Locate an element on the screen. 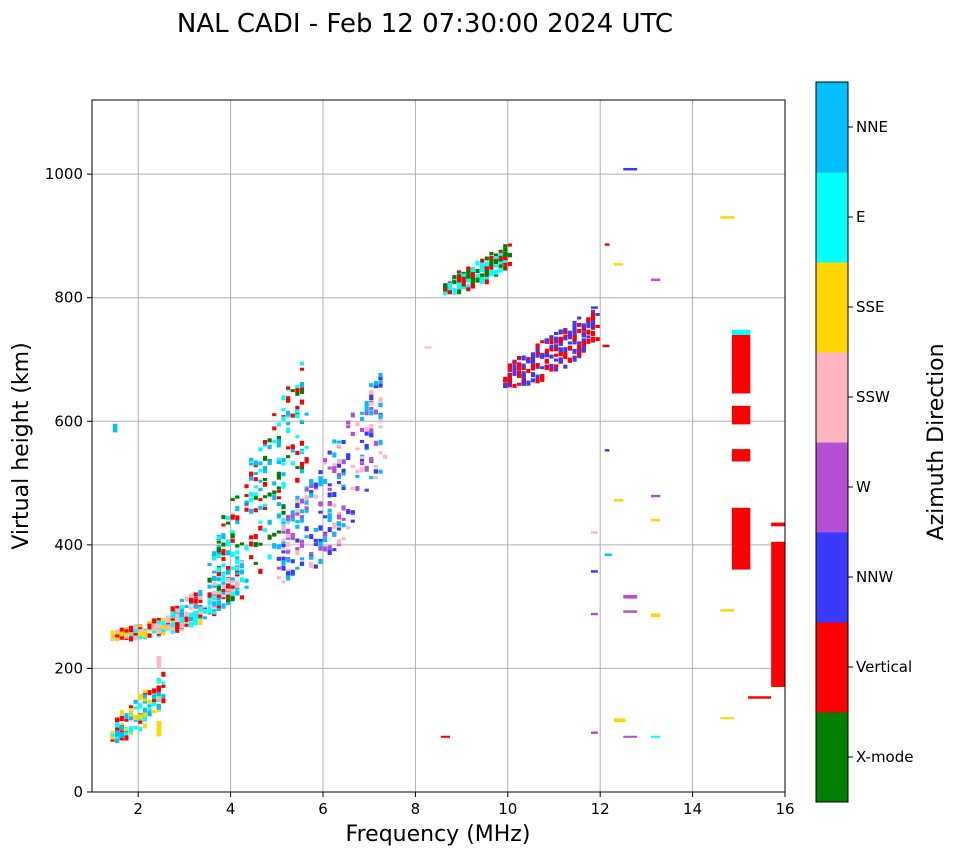 The width and height of the screenshot is (958, 857). y-axis-label: Virtual height (km) is located at coordinates (21, 445).